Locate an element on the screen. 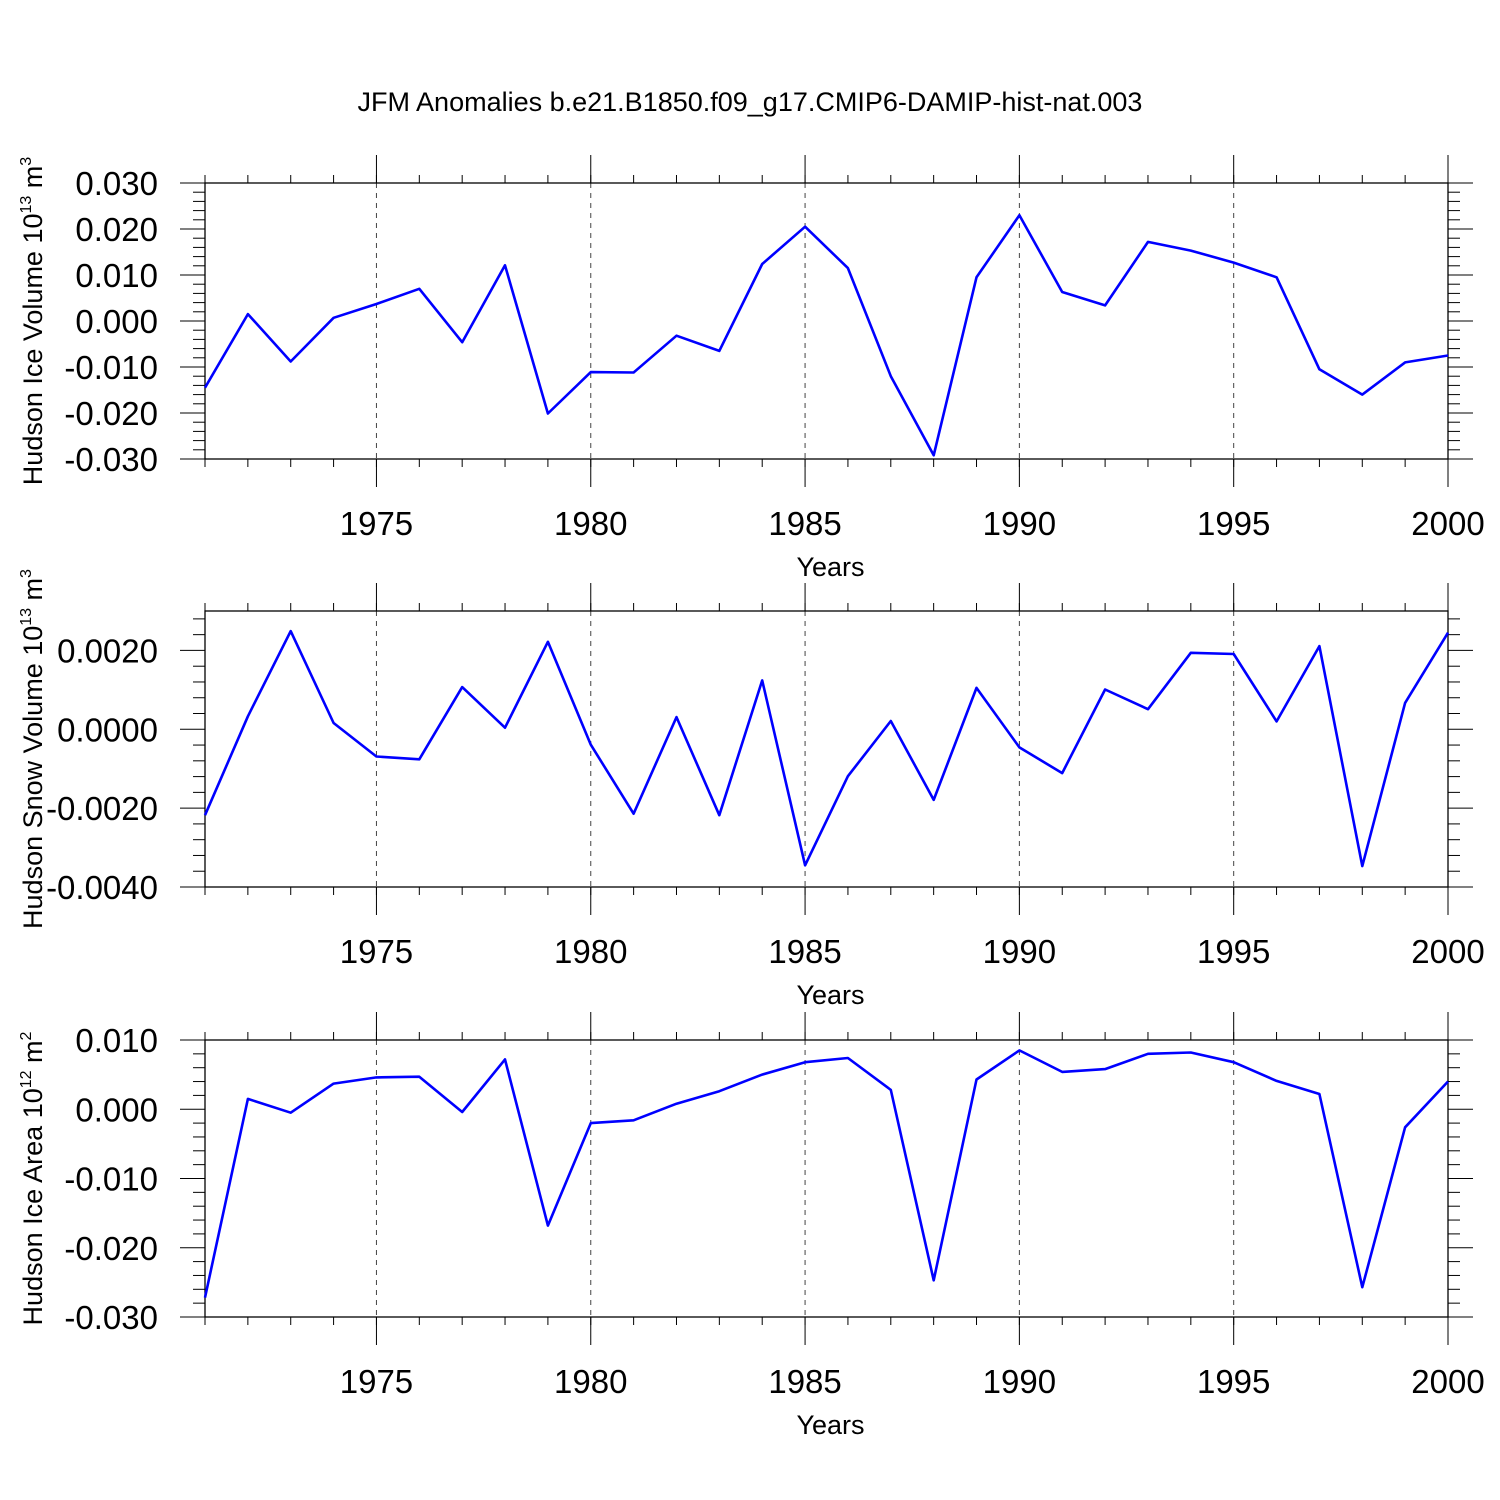  y-axis-label: Hudson Ice Area 1012 m2 is located at coordinates (33, 1178).